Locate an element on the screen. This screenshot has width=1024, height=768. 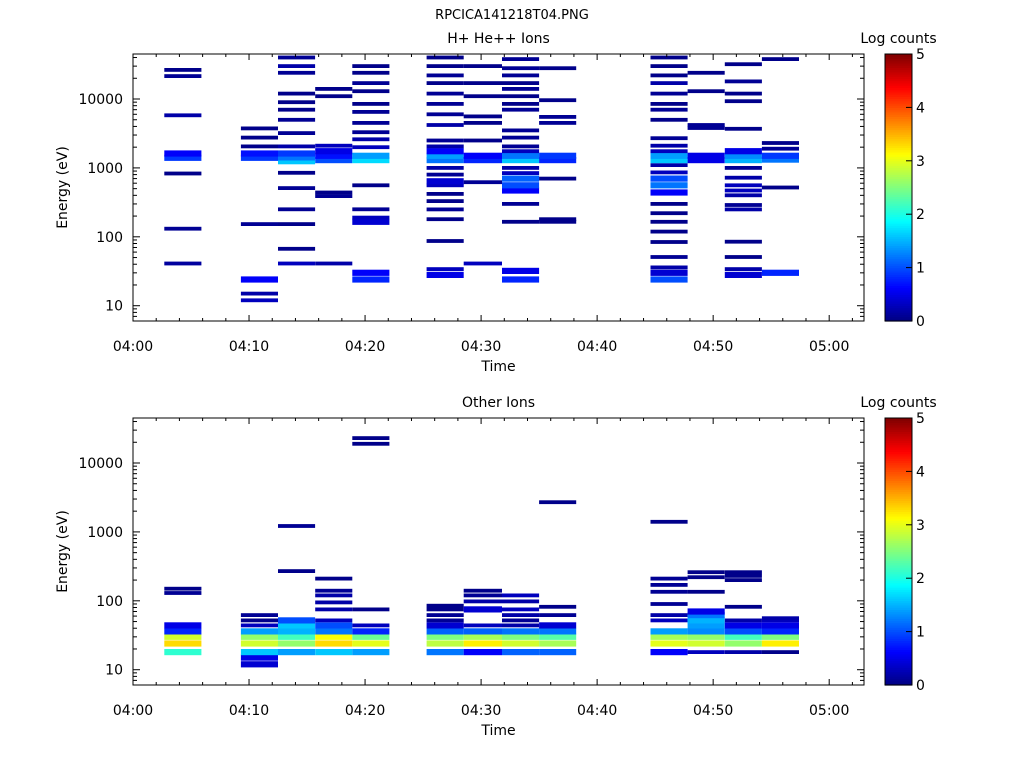
x-tick-label: 04:20 is located at coordinates (365, 347).